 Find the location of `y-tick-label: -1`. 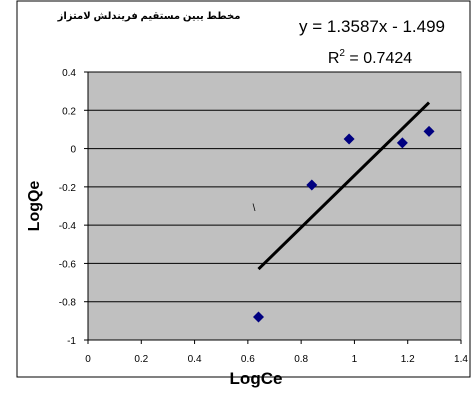

y-tick-label: -1 is located at coordinates (71, 341).